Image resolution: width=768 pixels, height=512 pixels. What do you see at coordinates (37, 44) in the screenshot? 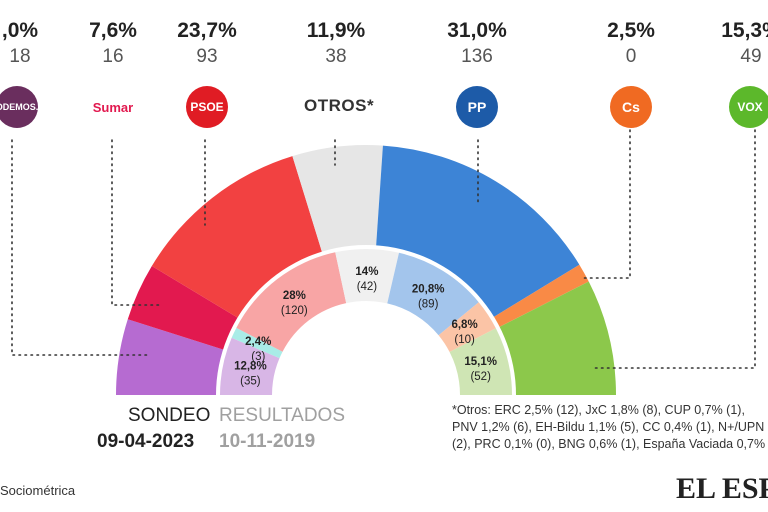
I see `party-header-podemos: ,0% 18` at bounding box center [37, 44].